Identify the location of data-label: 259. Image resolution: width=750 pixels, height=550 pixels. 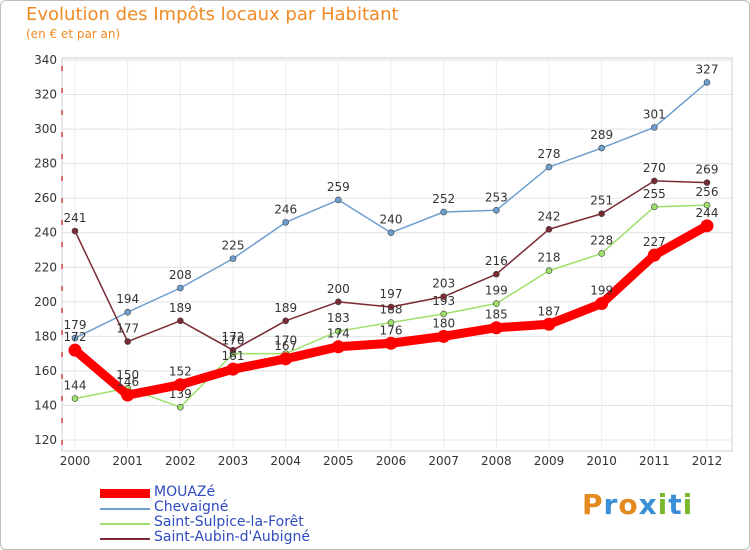
(338, 187).